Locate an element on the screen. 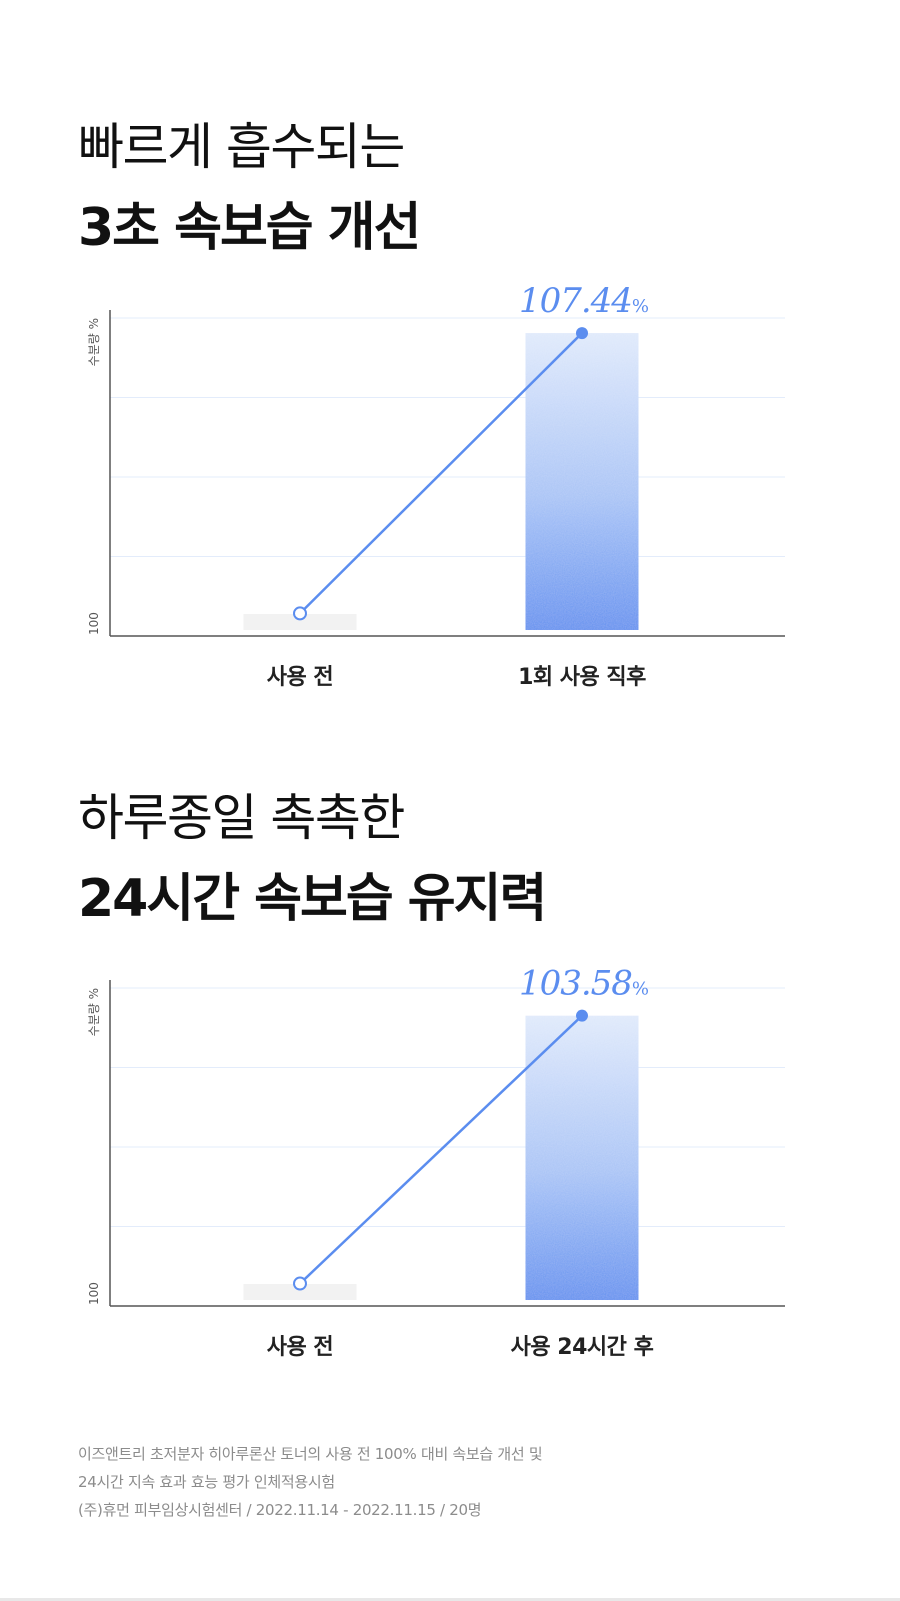 The height and width of the screenshot is (1601, 900). section1-title-line2: 3초 속보습 개선 is located at coordinates (249, 228).